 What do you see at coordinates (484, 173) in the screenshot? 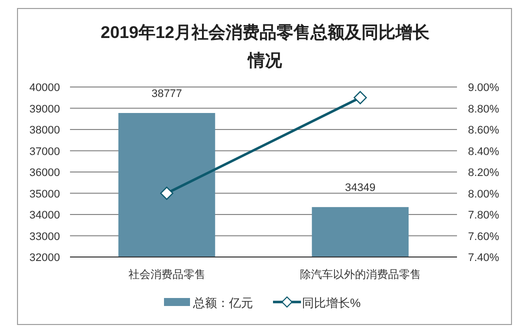
I see `y2-tick-label: 8.20%` at bounding box center [484, 173].